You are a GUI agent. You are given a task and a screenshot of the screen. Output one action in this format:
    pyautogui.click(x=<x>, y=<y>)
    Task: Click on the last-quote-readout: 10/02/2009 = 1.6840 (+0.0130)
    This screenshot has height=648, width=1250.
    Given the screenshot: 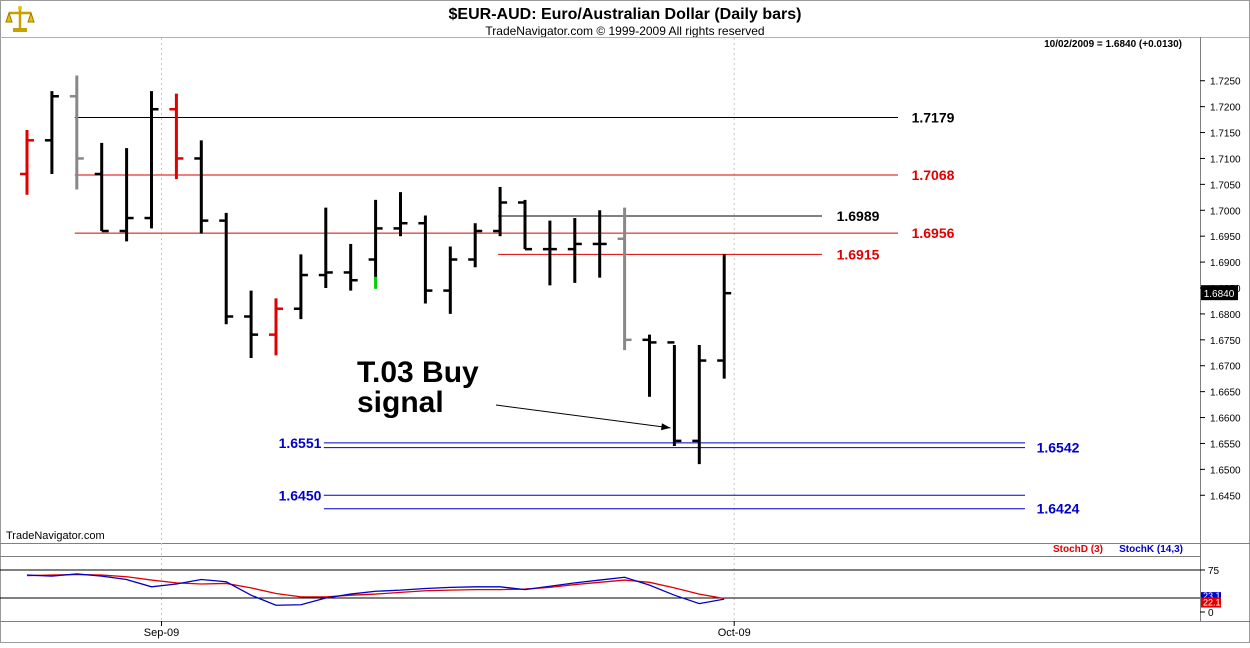 What is the action you would take?
    pyautogui.click(x=1113, y=44)
    